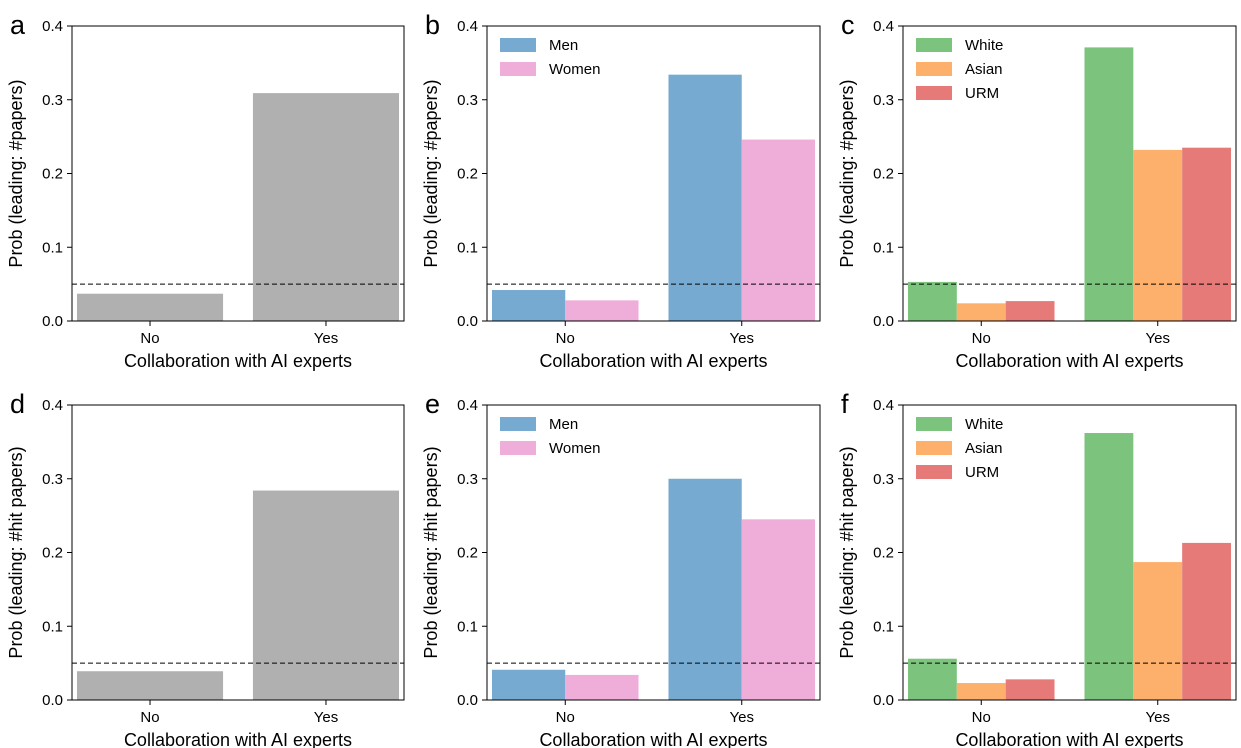 The height and width of the screenshot is (748, 1241). What do you see at coordinates (845, 404) in the screenshot?
I see `panel-letter: f` at bounding box center [845, 404].